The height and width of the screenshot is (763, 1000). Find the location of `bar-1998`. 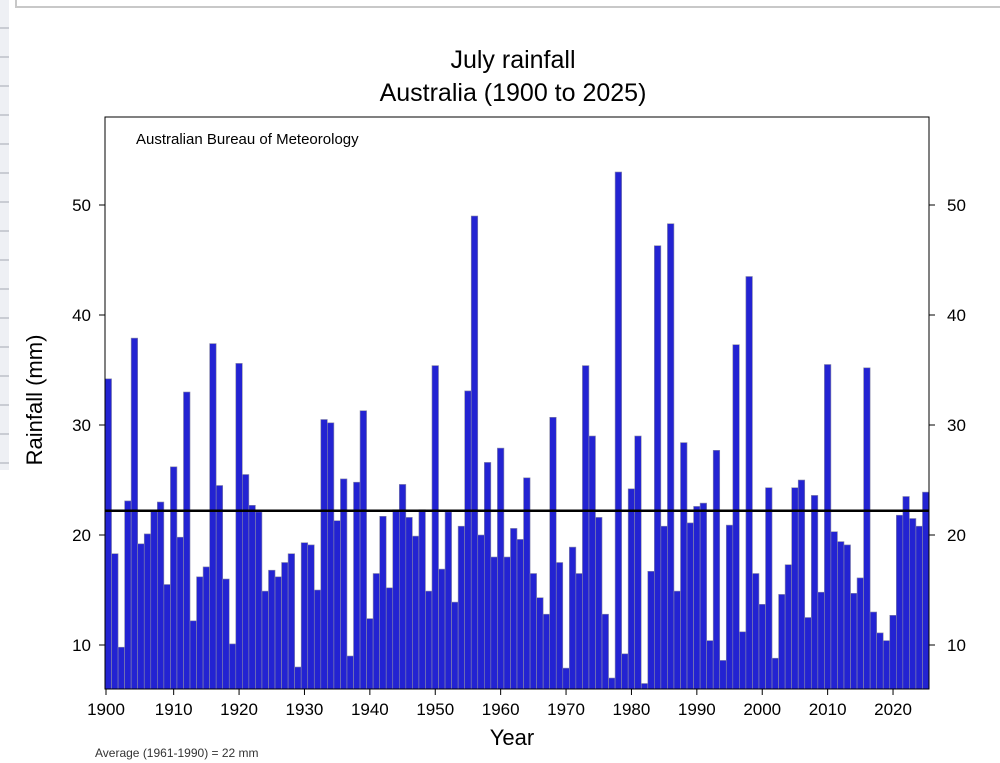

bar-1998 is located at coordinates (749, 483).